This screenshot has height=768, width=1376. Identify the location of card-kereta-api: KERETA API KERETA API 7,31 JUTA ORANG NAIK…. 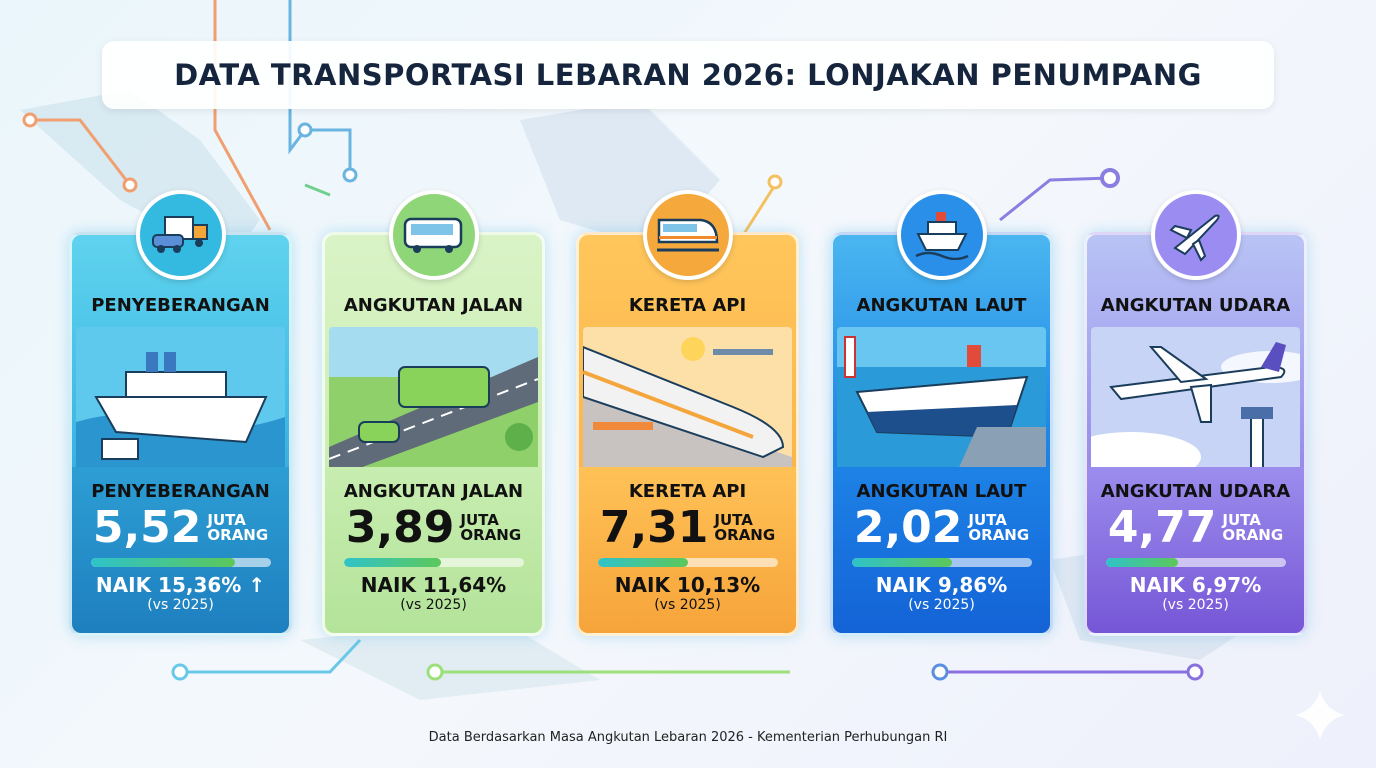
(687, 413).